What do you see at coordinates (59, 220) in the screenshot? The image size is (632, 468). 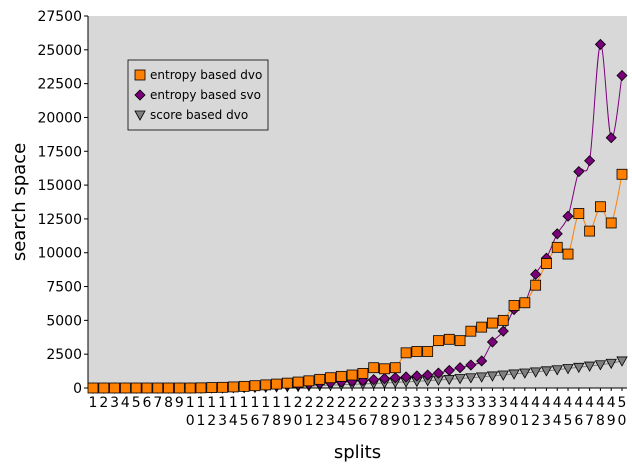 I see `y-tick-label: 12500` at bounding box center [59, 220].